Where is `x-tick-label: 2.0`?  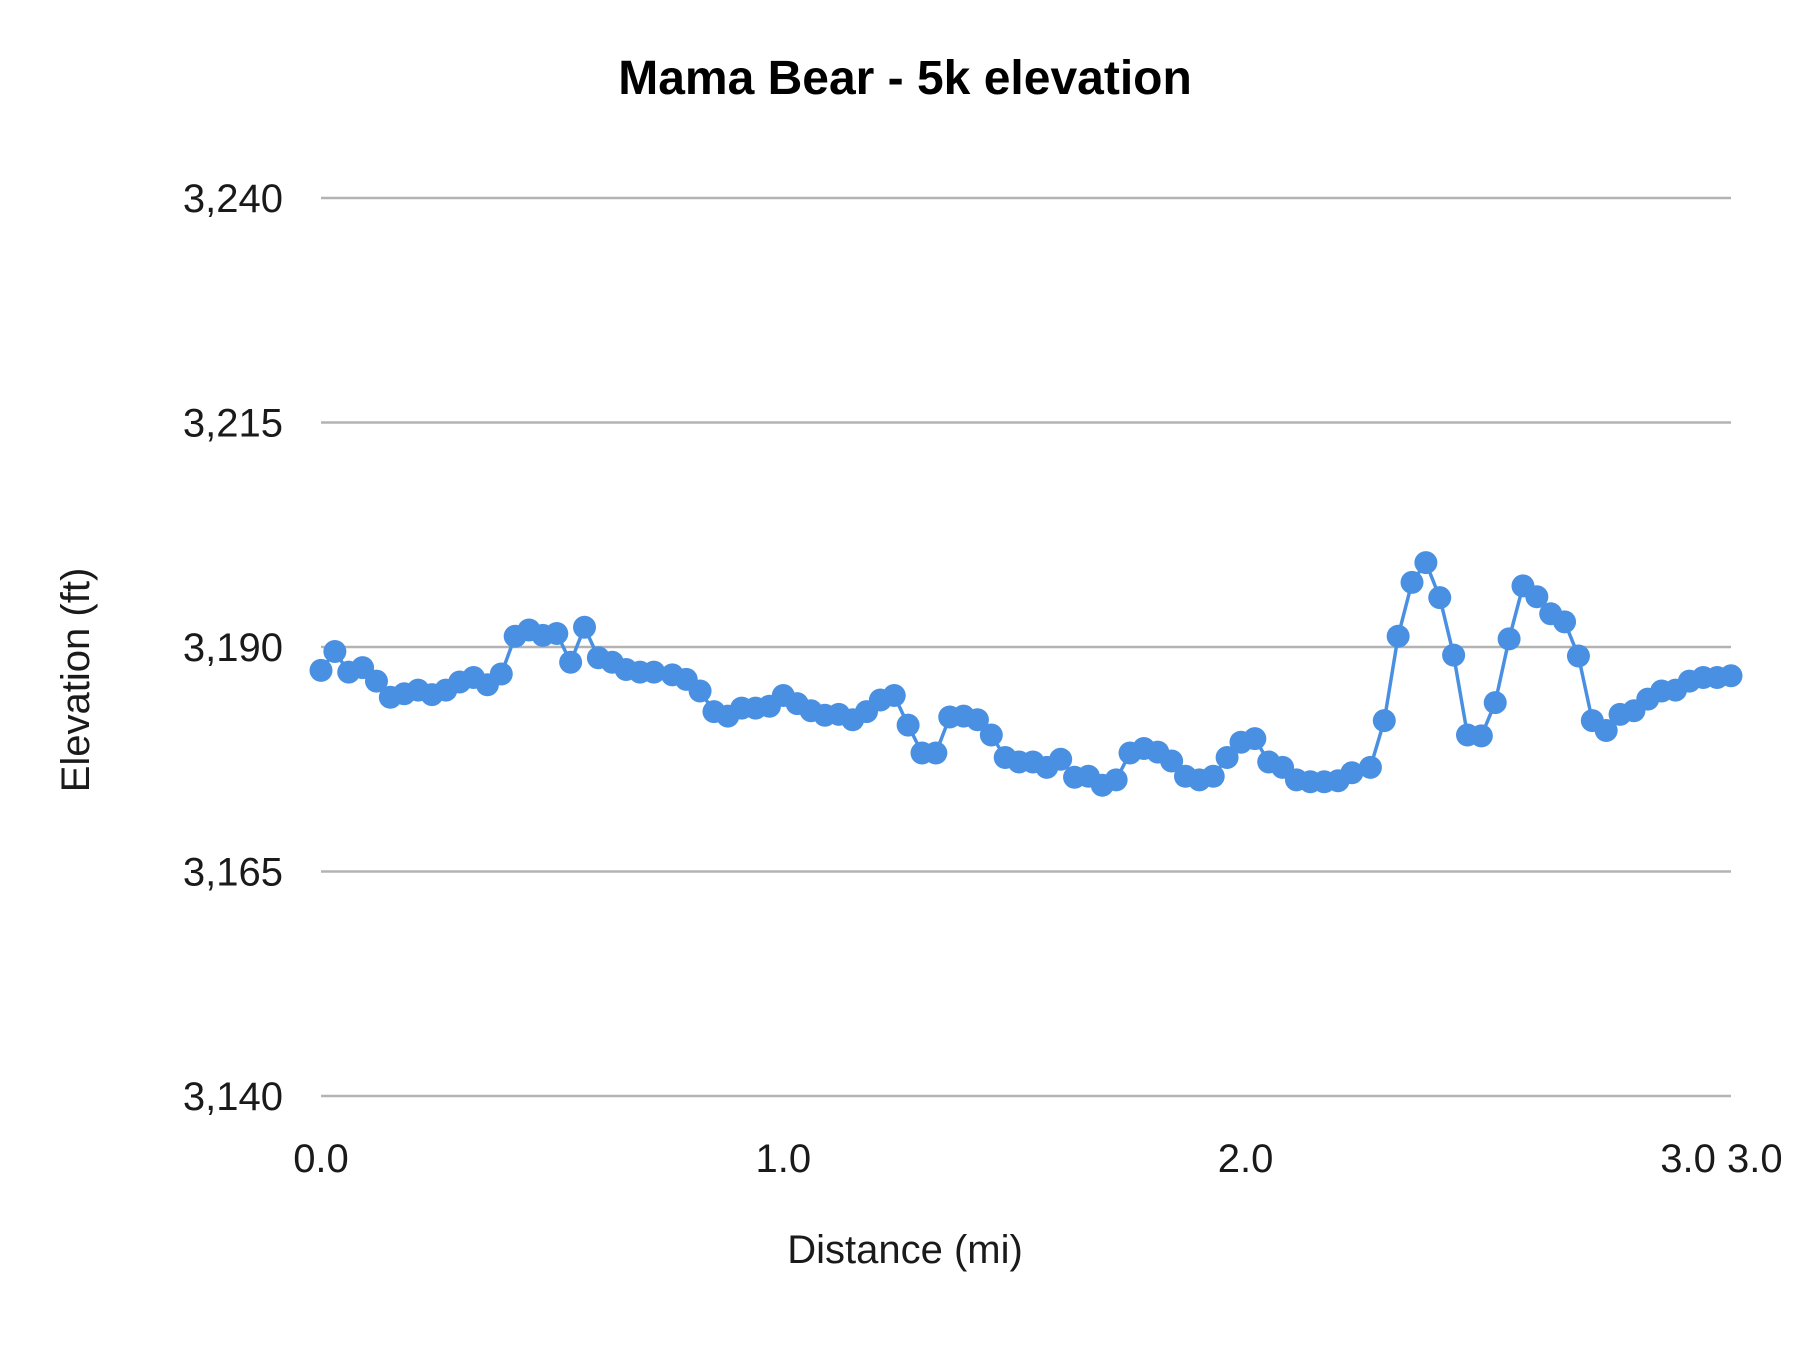
x-tick-label: 2.0 is located at coordinates (1246, 1159).